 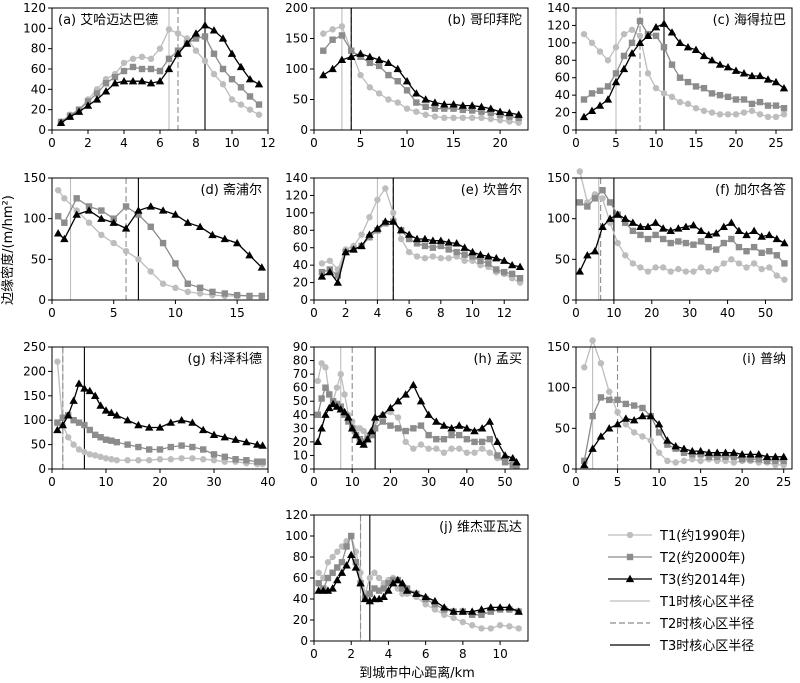 I want to click on legend-item: T2时核心区半径, so click(x=682, y=624).